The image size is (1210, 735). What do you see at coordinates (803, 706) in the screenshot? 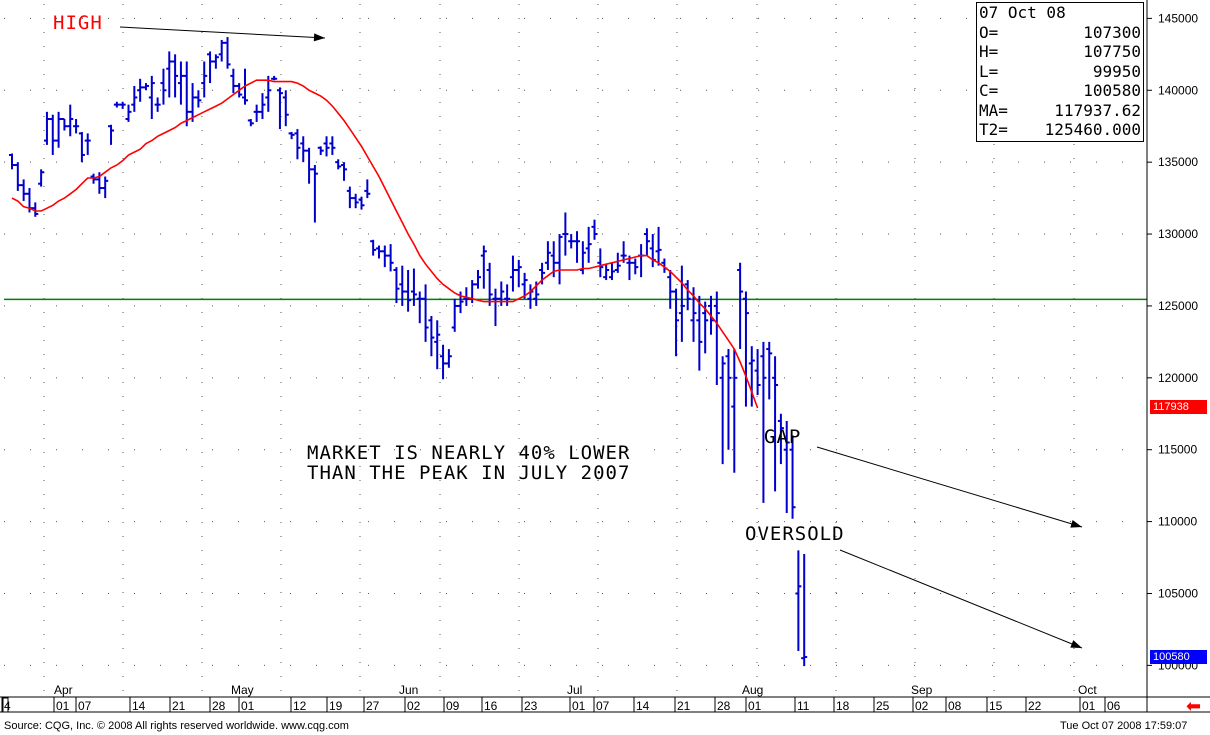
I see `x-day-label: 11` at bounding box center [803, 706].